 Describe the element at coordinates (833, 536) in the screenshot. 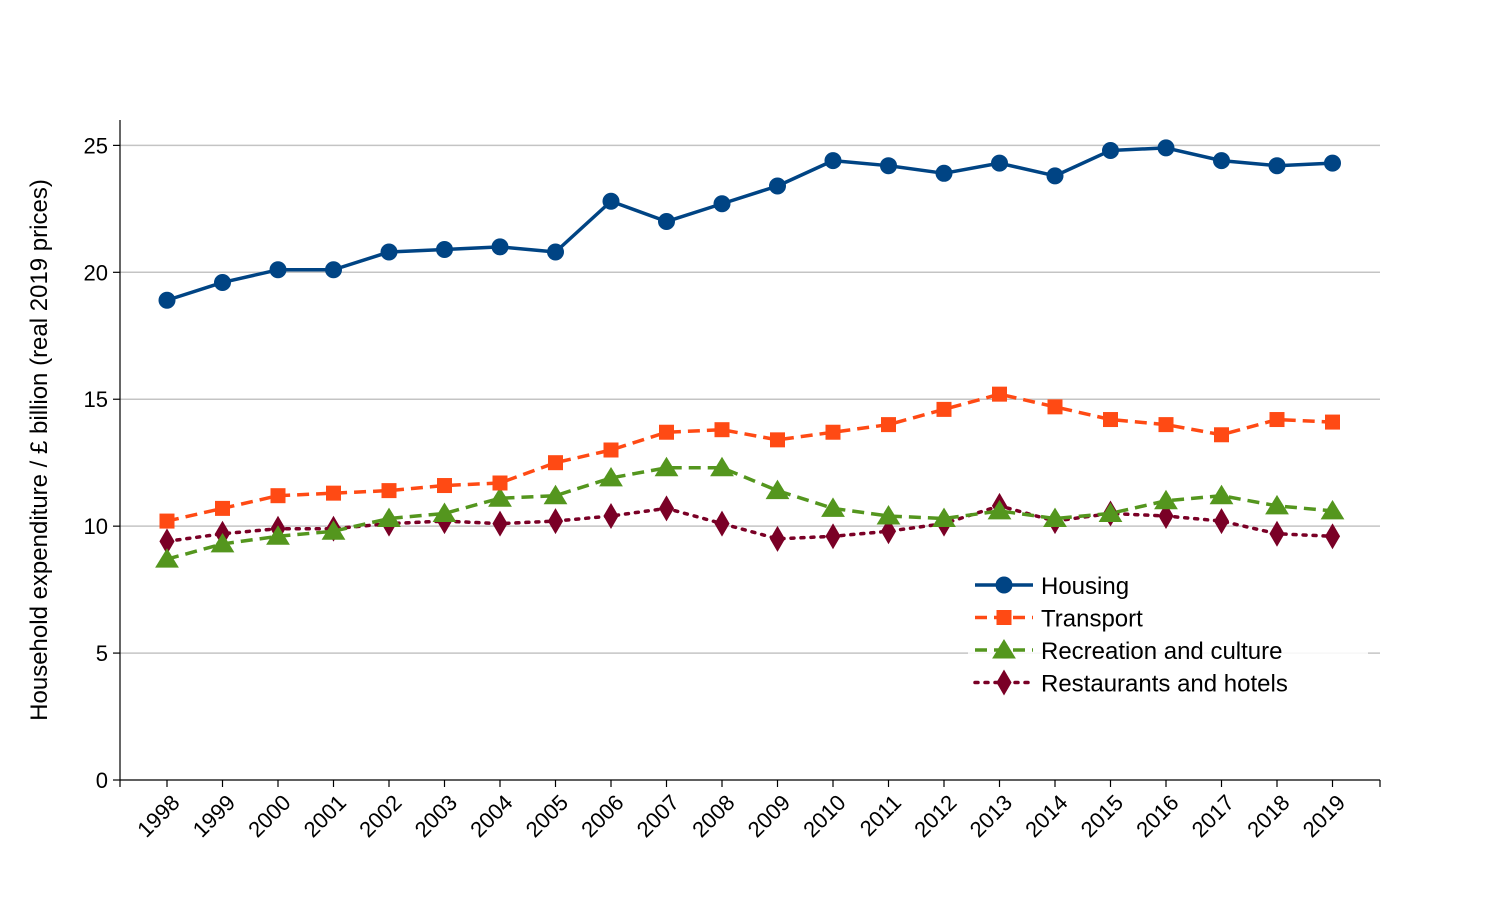

I see `point-restaurants-and-hotels-2010` at that location.